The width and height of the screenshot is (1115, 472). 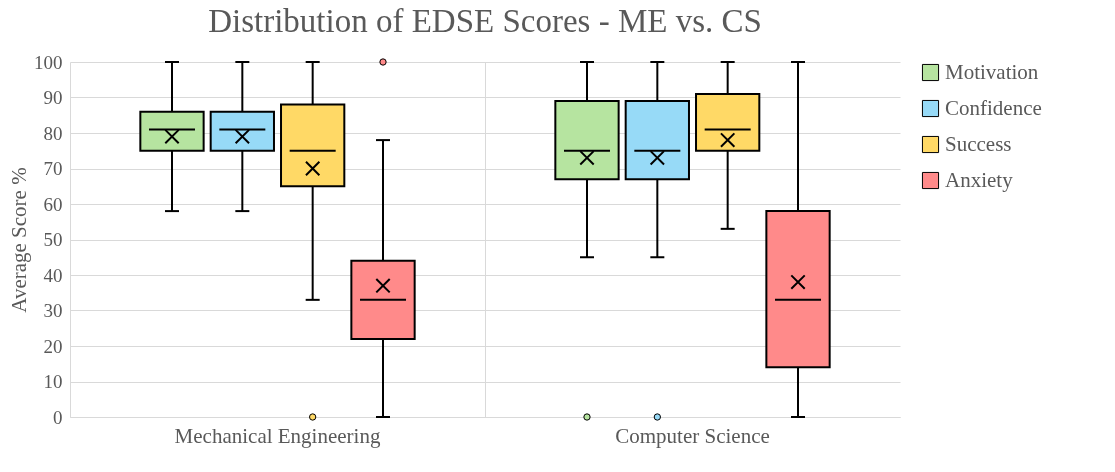 What do you see at coordinates (53, 239) in the screenshot?
I see `y-tick-label: 50` at bounding box center [53, 239].